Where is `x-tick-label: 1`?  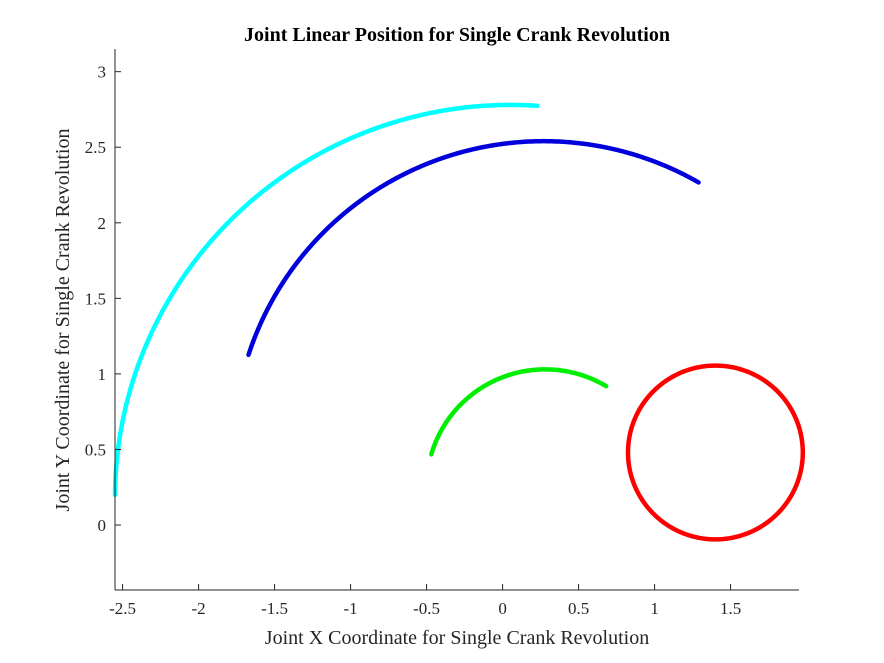
x-tick-label: 1 is located at coordinates (654, 608).